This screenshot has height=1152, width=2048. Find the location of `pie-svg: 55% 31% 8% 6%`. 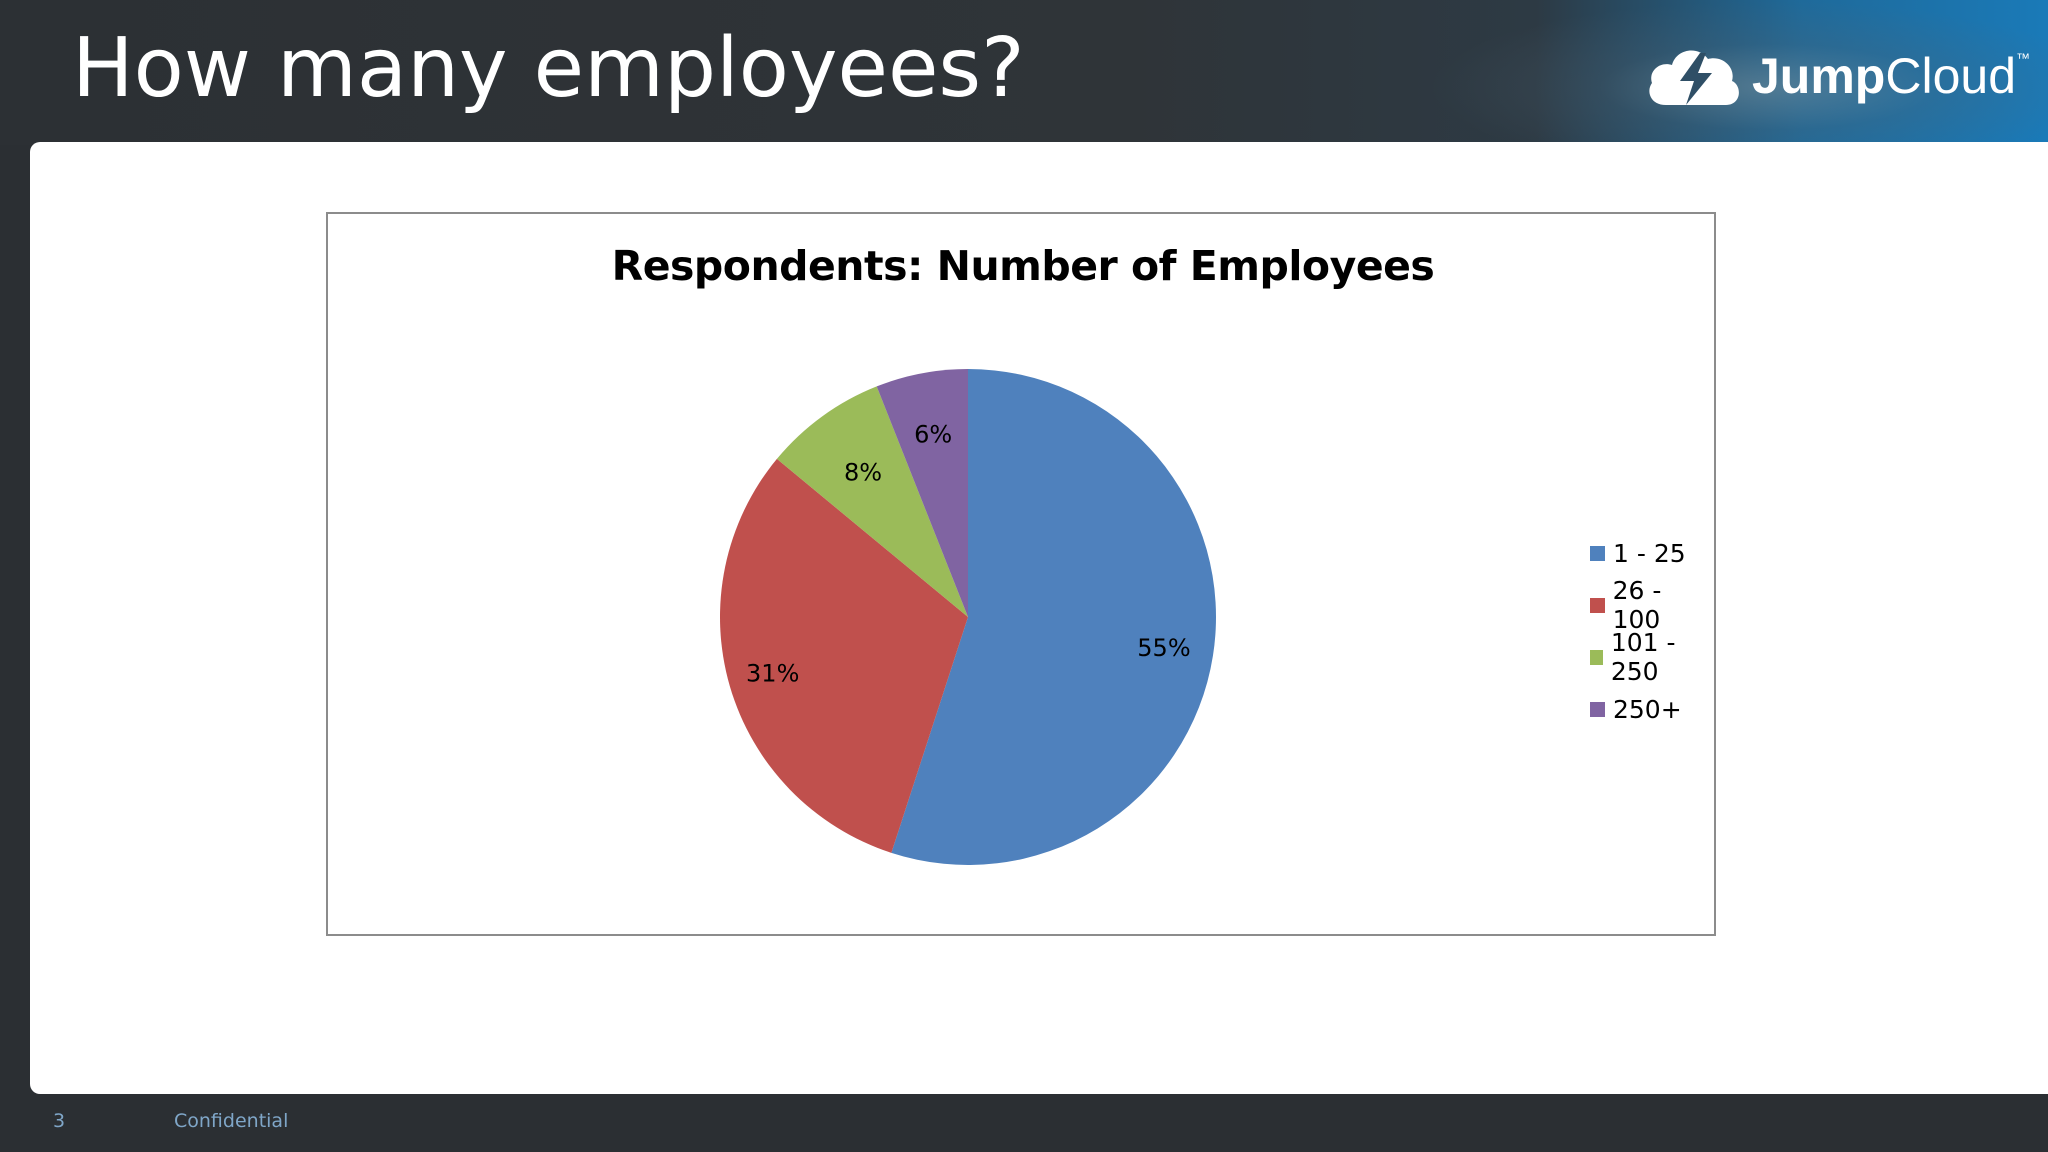

pie-svg: 55% 31% 8% 6% is located at coordinates (967, 617).